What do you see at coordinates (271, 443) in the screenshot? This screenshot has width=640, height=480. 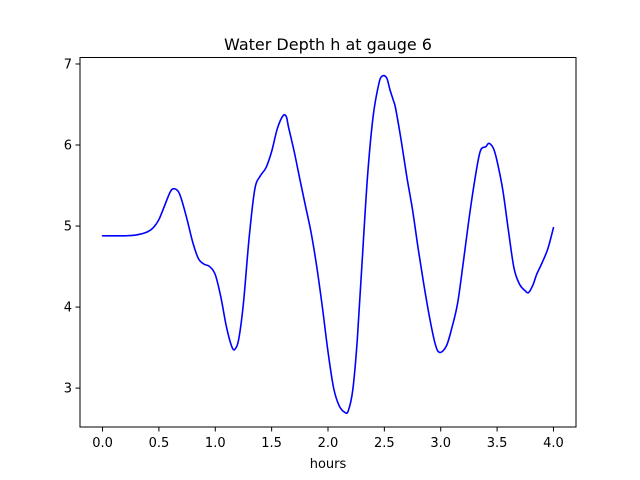 I see `x-tick-label: 1.5` at bounding box center [271, 443].